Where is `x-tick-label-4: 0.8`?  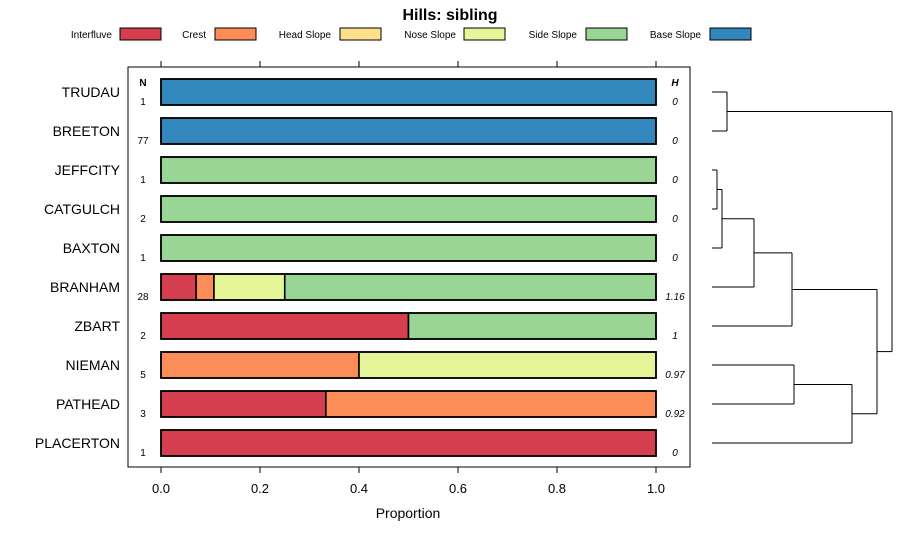
x-tick-label-4: 0.8 is located at coordinates (557, 488).